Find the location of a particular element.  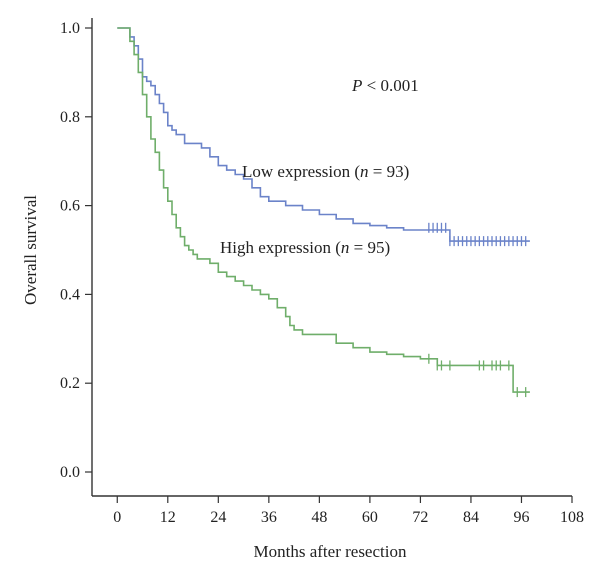

y-tick-label: 0.0 is located at coordinates (70, 472).